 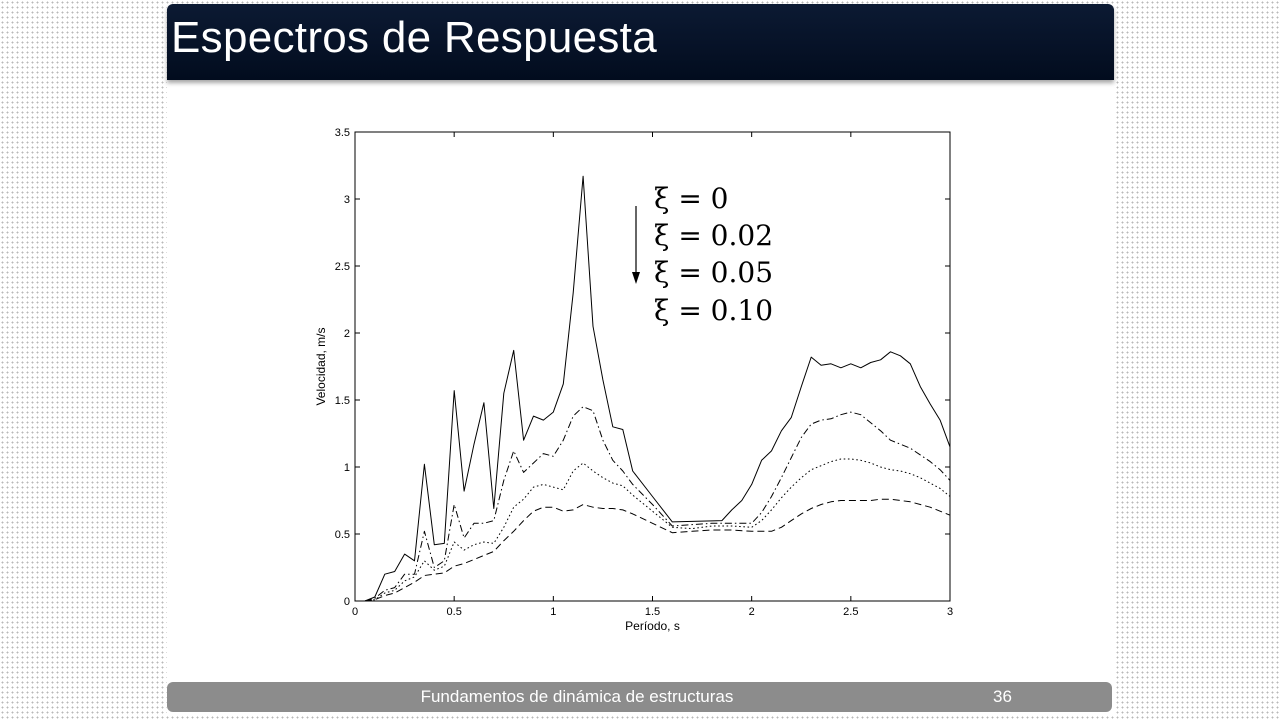 What do you see at coordinates (414, 37) in the screenshot?
I see `slide-title: Espectros de Respuesta` at bounding box center [414, 37].